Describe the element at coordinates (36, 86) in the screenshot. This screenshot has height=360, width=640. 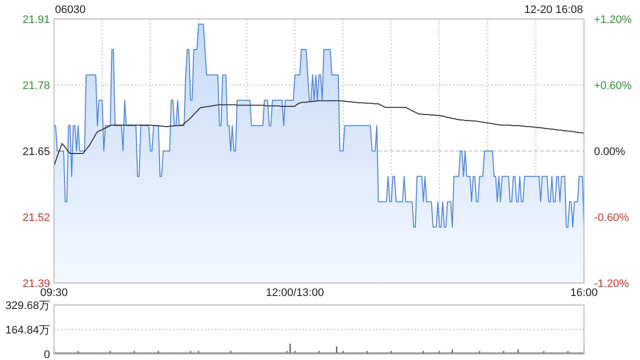
I see `ytick: 21.78` at that location.